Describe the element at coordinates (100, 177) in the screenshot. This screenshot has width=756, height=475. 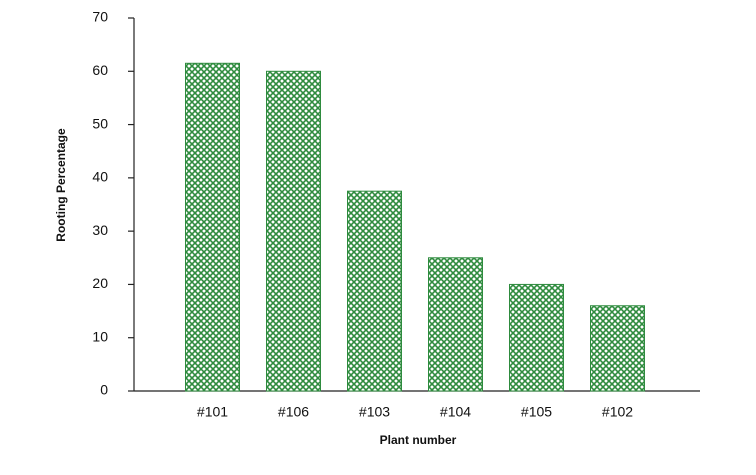
I see `y-tick-label: 40` at that location.